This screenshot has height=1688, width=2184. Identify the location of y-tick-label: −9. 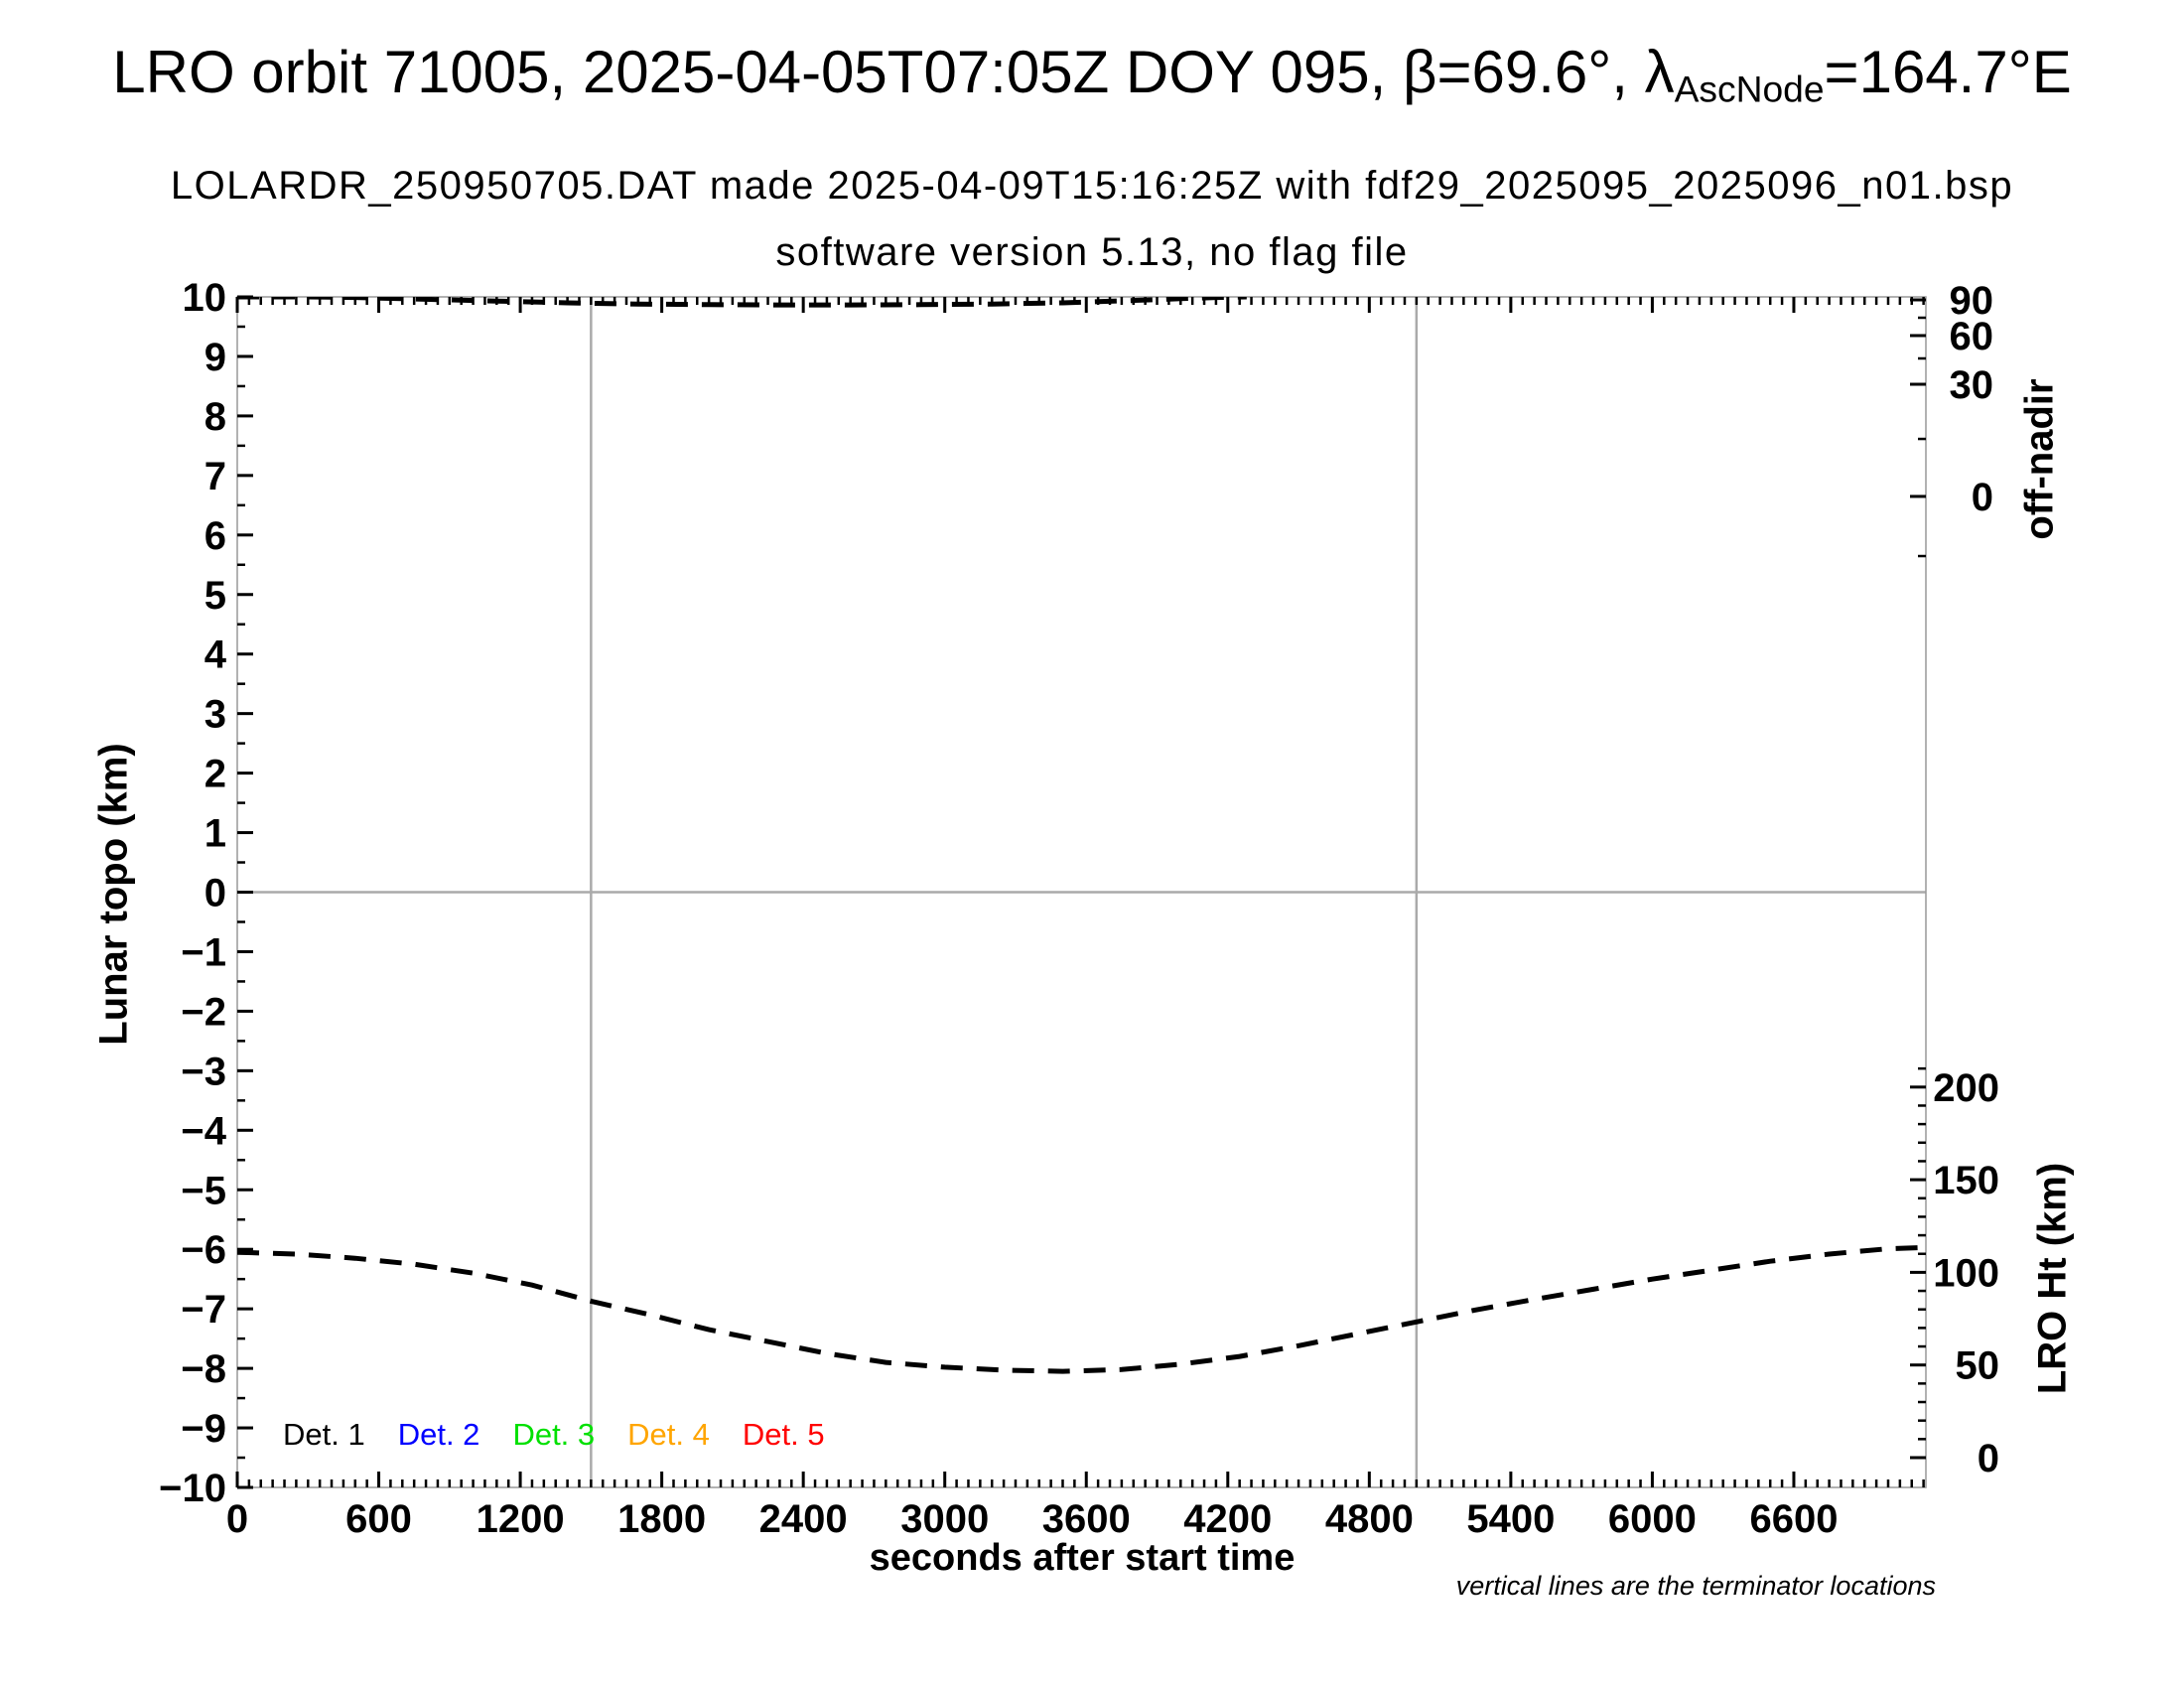
(203, 1429).